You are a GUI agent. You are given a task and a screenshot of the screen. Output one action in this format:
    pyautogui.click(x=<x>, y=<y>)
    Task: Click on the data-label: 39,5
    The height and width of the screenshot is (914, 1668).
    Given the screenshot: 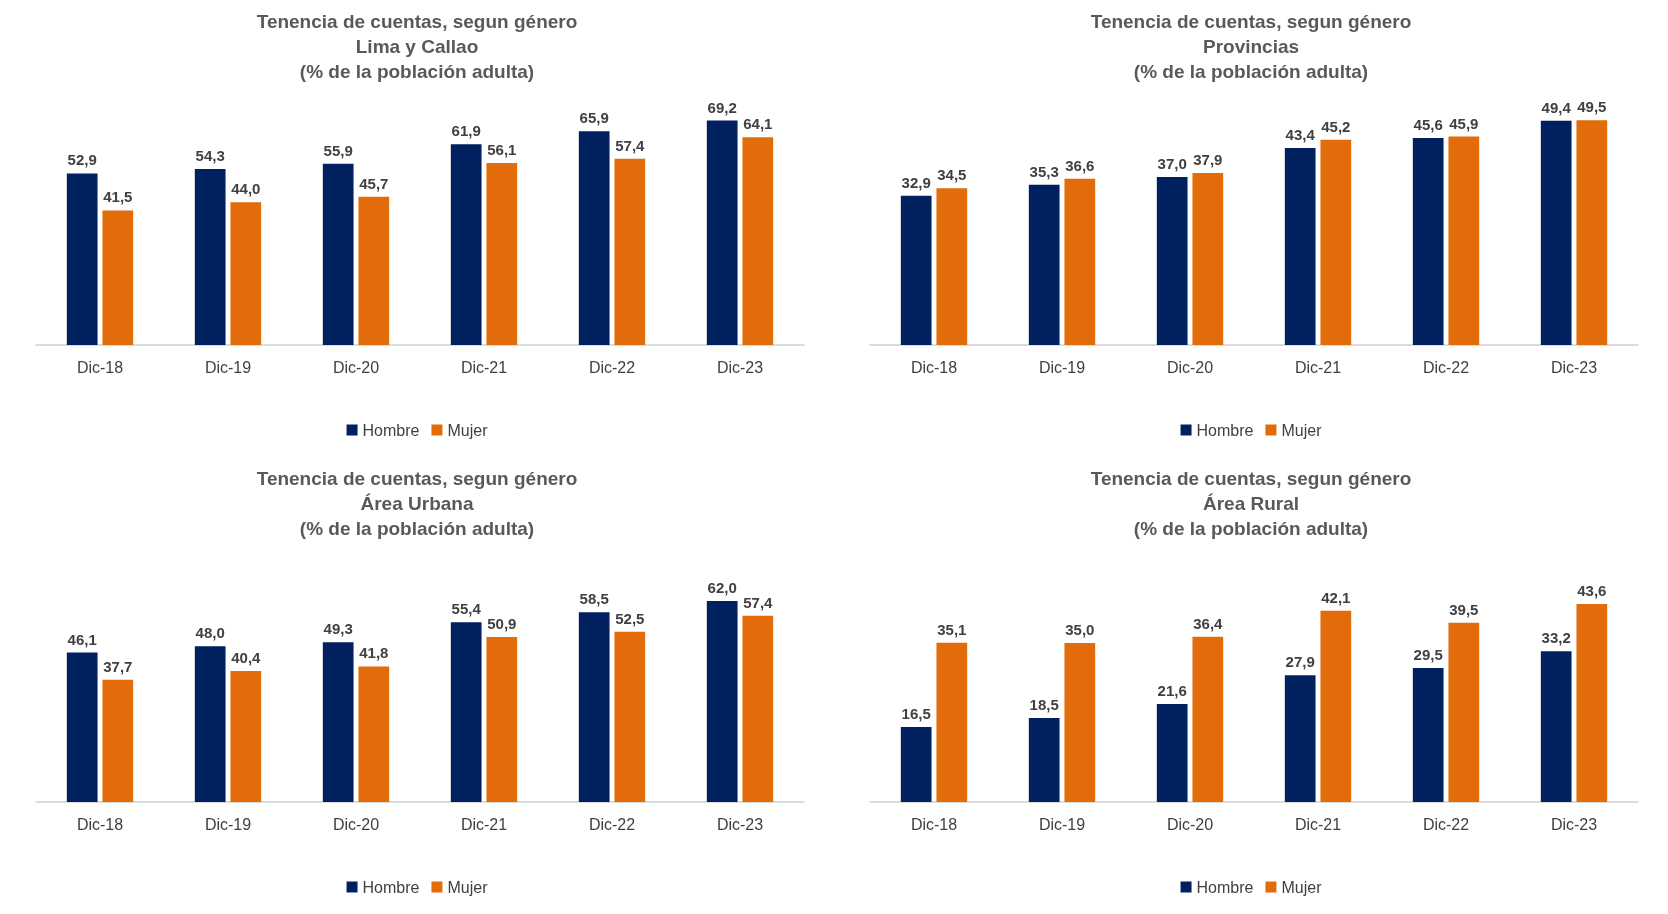 What is the action you would take?
    pyautogui.click(x=1464, y=609)
    